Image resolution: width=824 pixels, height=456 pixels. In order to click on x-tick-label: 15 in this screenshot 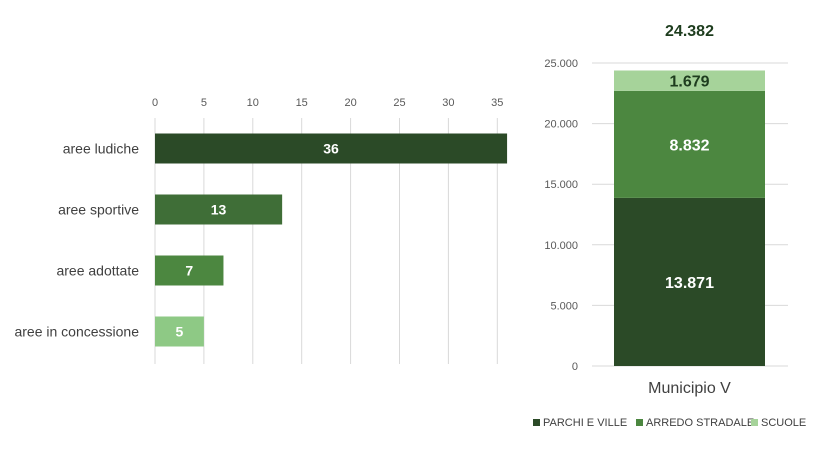, I will do `click(302, 103)`.